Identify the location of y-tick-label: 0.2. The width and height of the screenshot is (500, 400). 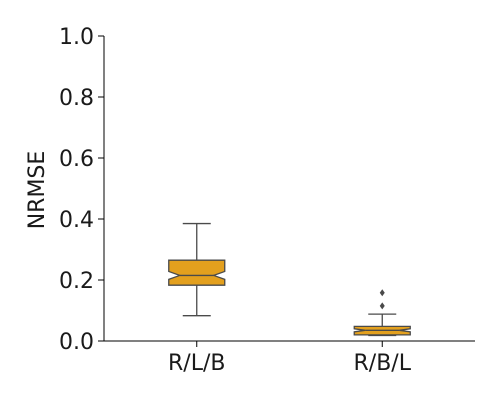
(76, 281).